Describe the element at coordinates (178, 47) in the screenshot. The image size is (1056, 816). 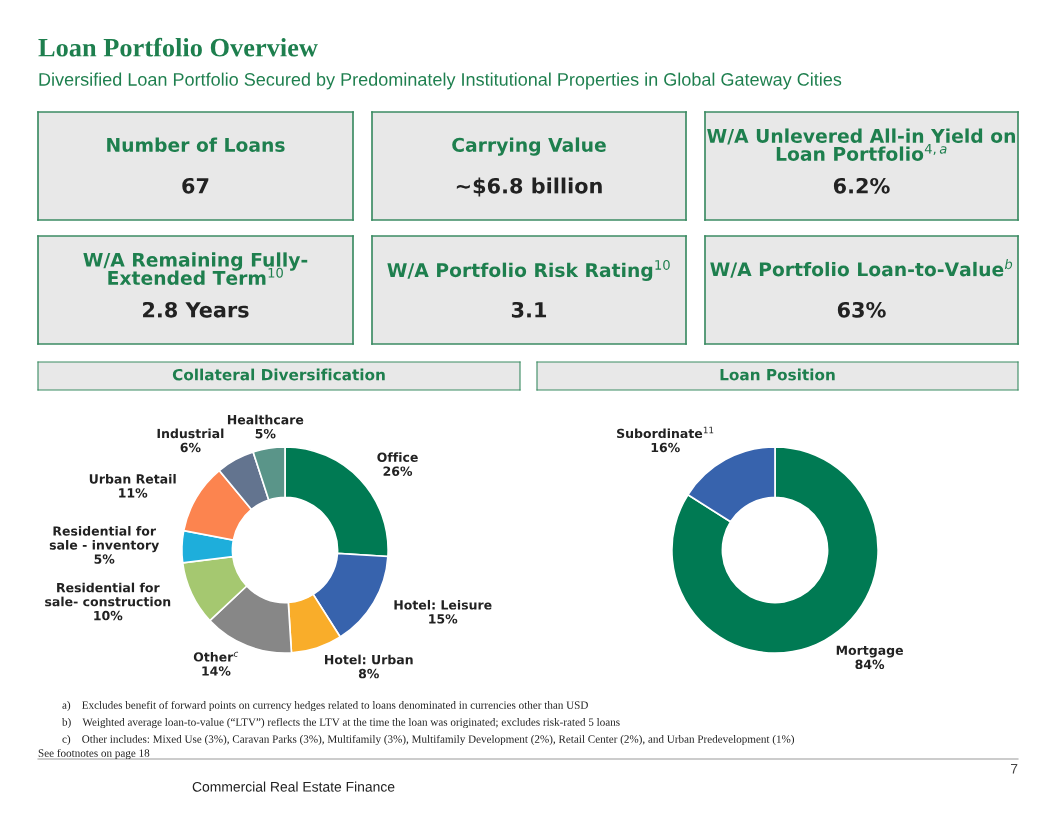
I see `text: Loan Portfolio Overview` at that location.